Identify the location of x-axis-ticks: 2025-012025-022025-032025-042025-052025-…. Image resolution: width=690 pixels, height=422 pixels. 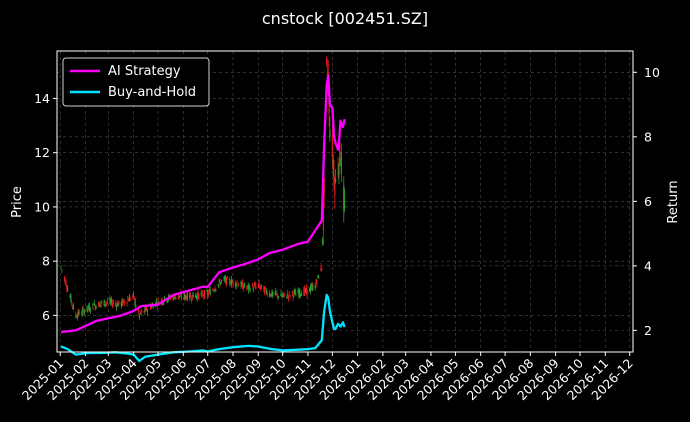
(327, 377).